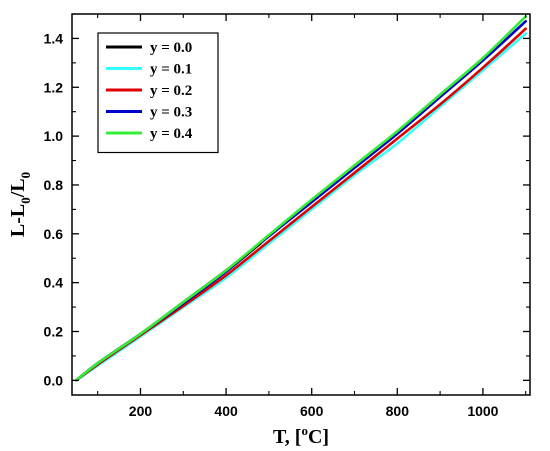 The width and height of the screenshot is (550, 451). What do you see at coordinates (18, 220) in the screenshot?
I see `y-axis-title-l: L-L` at bounding box center [18, 220].